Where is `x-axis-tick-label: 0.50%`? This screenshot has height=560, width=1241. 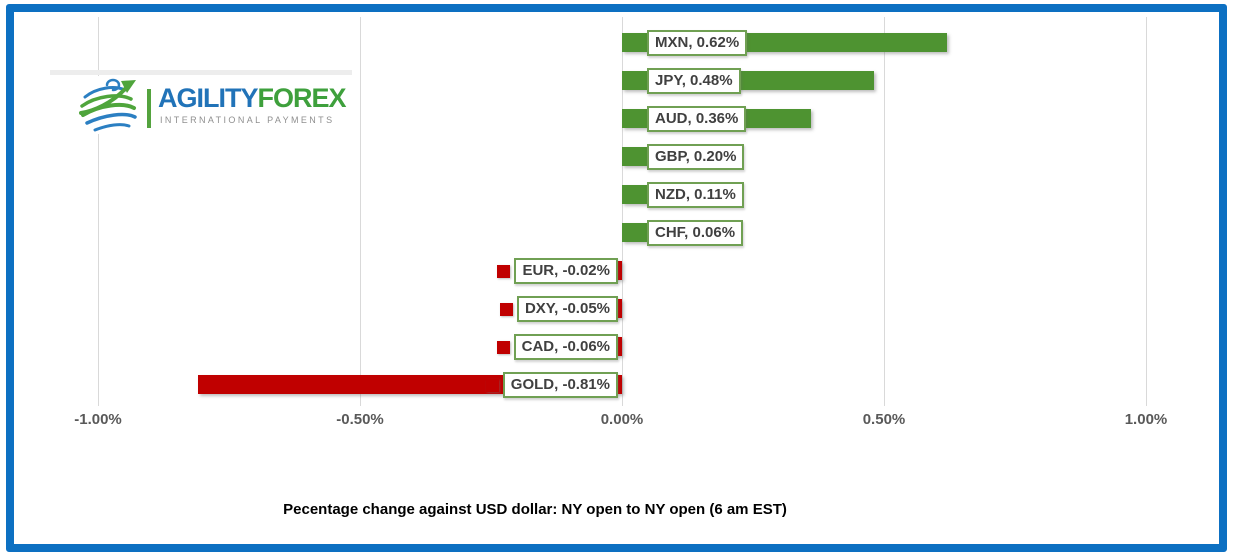 x-axis-tick-label: 0.50% is located at coordinates (884, 419).